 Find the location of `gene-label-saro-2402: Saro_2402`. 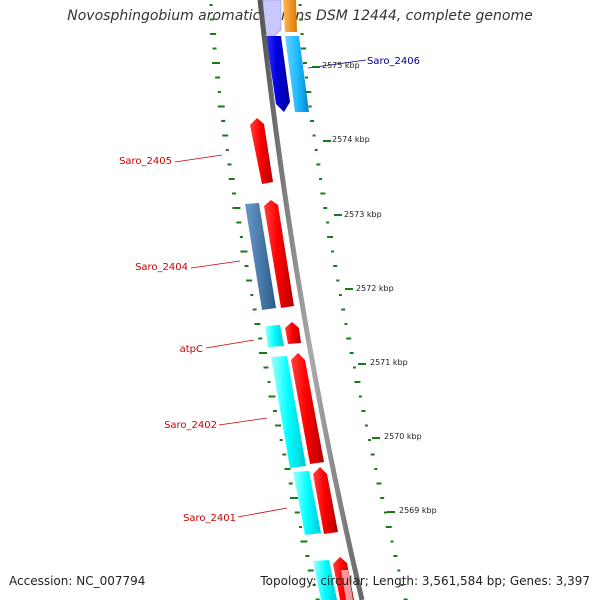

gene-label-saro-2402: Saro_2402 is located at coordinates (190, 425).